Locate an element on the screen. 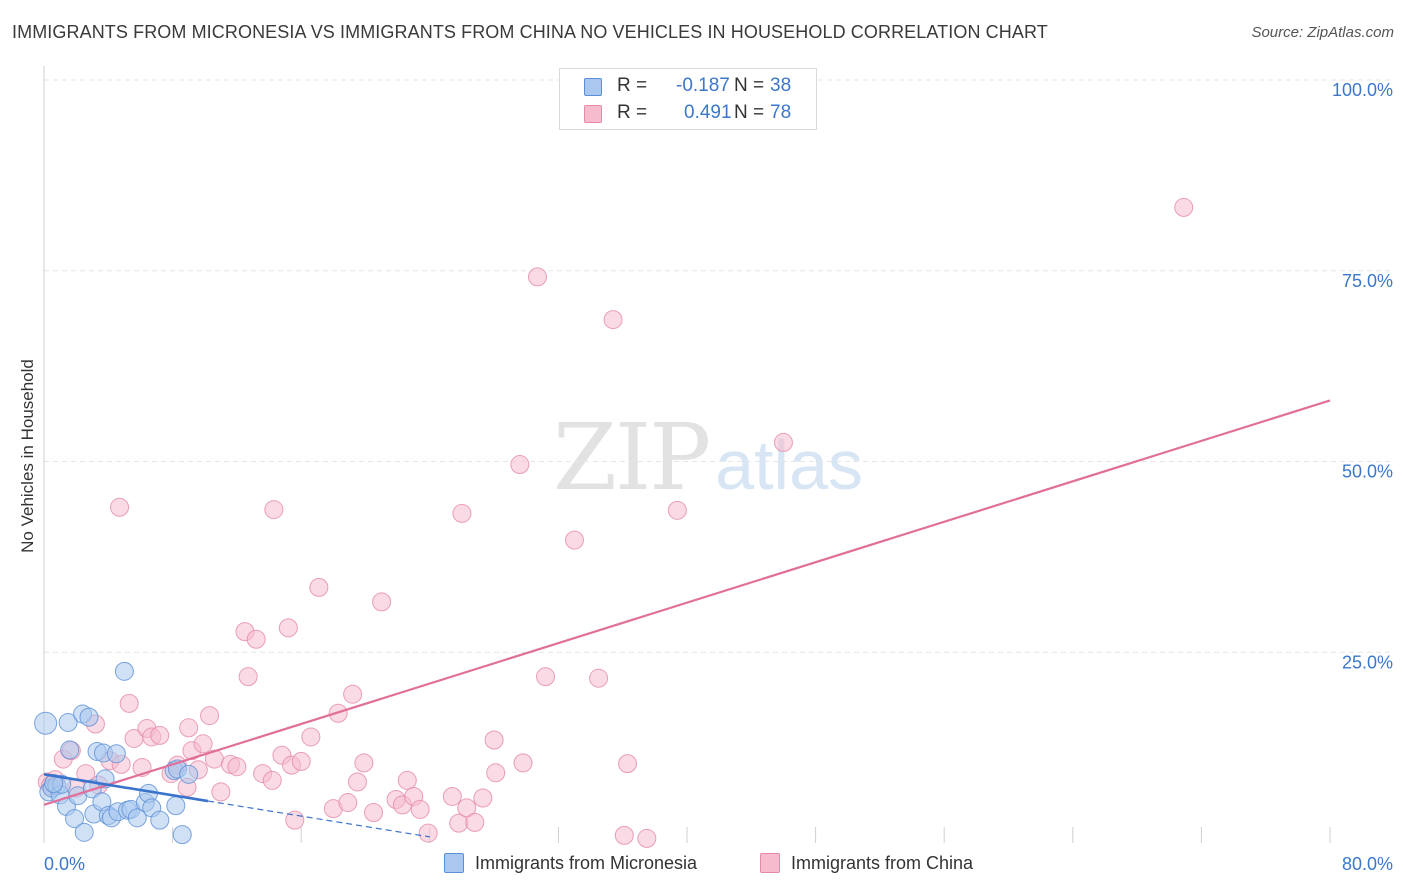  china-legend-swatch is located at coordinates (770, 863).